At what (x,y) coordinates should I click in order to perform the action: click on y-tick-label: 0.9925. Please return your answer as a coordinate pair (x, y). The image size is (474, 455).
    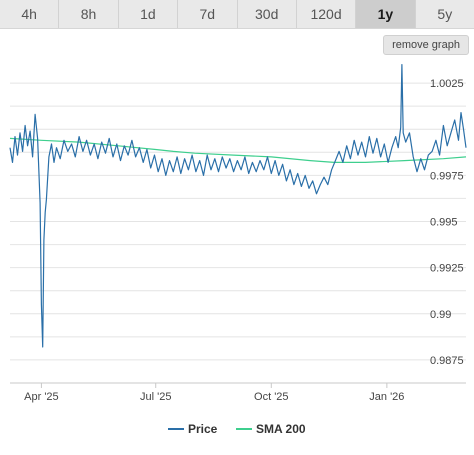
    Looking at the image, I should click on (447, 269).